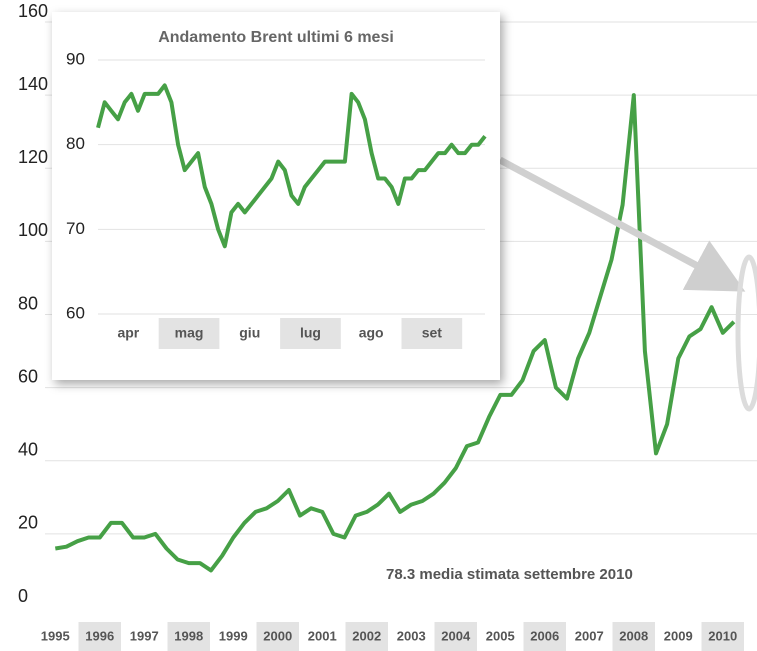 The image size is (757, 651). What do you see at coordinates (23, 596) in the screenshot?
I see `y-tick-label: 0` at bounding box center [23, 596].